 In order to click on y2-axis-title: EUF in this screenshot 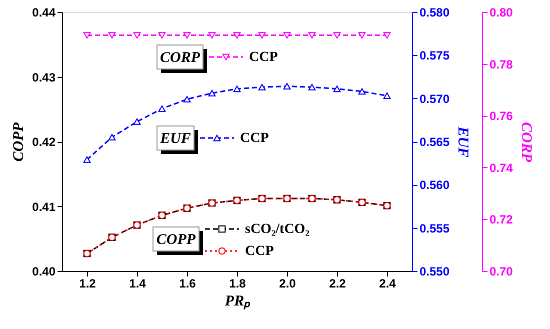, I will do `click(462, 142)`.